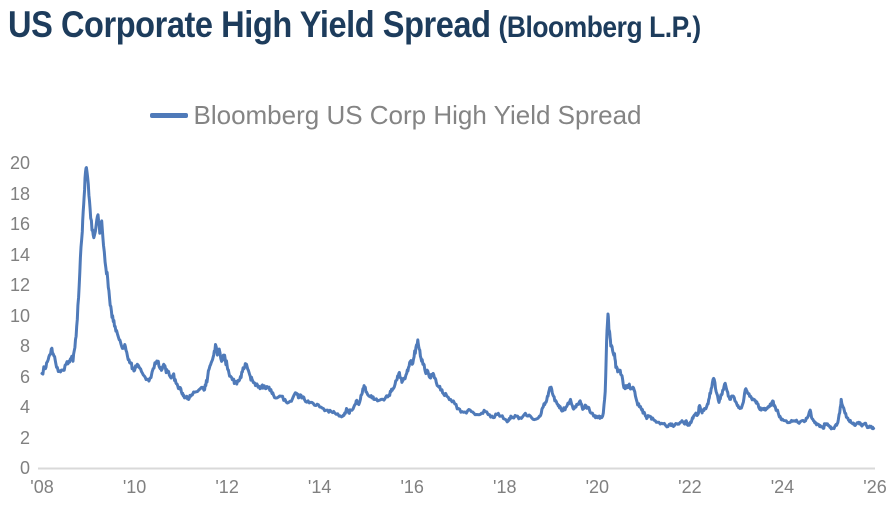 Image resolution: width=896 pixels, height=510 pixels. Describe the element at coordinates (599, 27) in the screenshot. I see `chart-title-source: (Bloomberg L.P.)` at that location.